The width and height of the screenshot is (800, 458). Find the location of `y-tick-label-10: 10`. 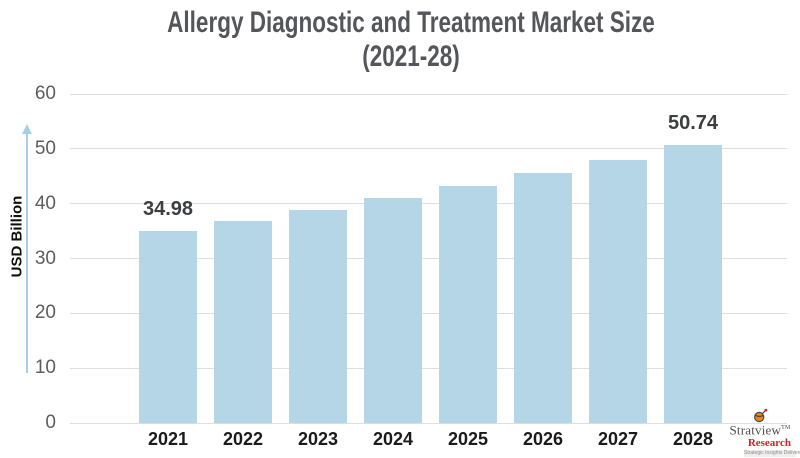

y-tick-label-10: 10 is located at coordinates (45, 368).